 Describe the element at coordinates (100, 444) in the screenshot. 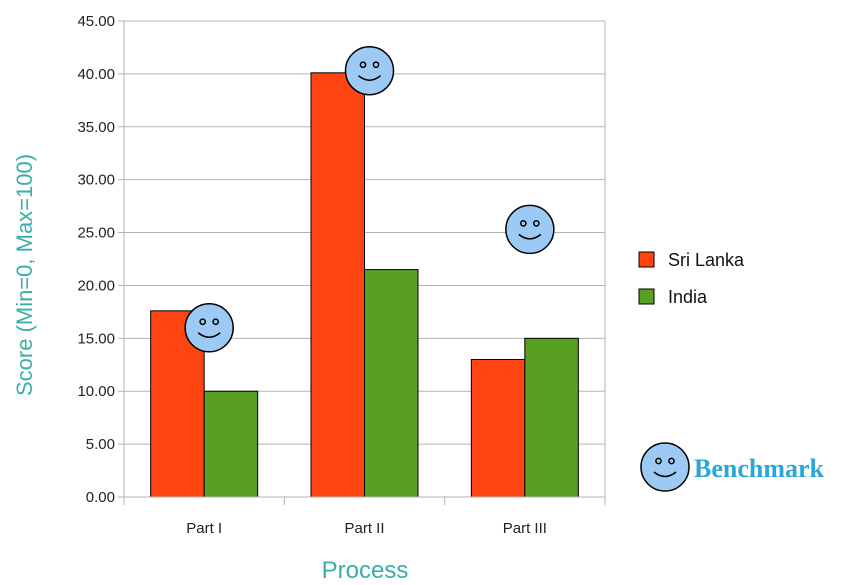

I see `y-tick-label: 5.00` at that location.